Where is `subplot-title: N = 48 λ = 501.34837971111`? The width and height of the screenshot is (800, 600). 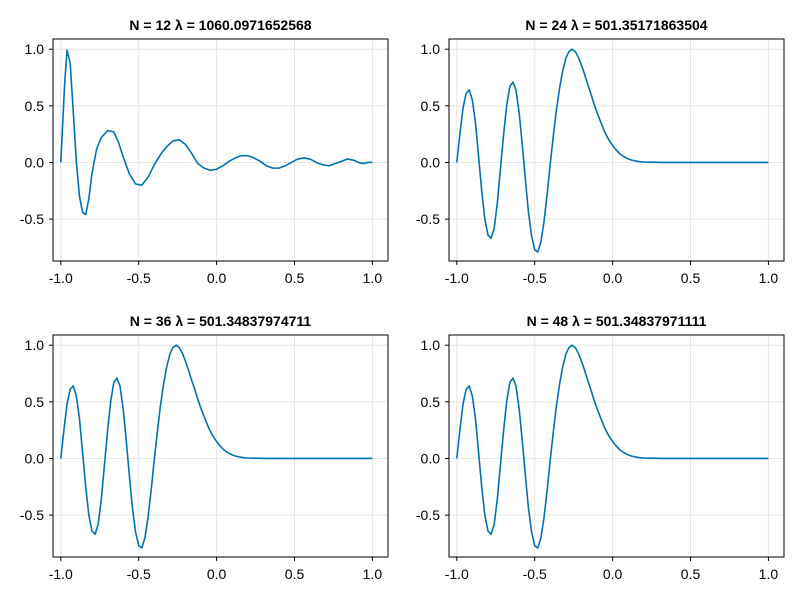
subplot-title: N = 48 λ = 501.34837971111 is located at coordinates (617, 321).